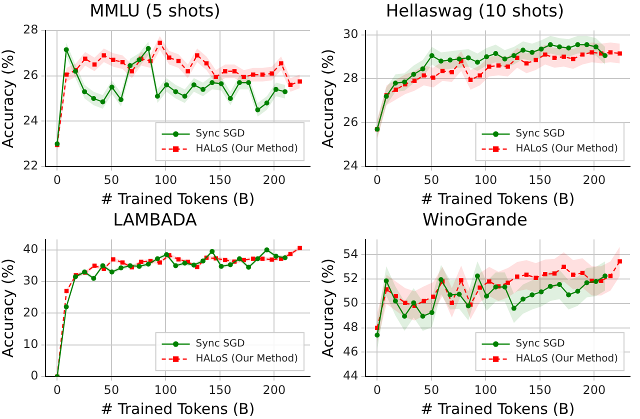  What do you see at coordinates (155, 12) in the screenshot?
I see `chart-title: MMLU (5 shots)` at bounding box center [155, 12].